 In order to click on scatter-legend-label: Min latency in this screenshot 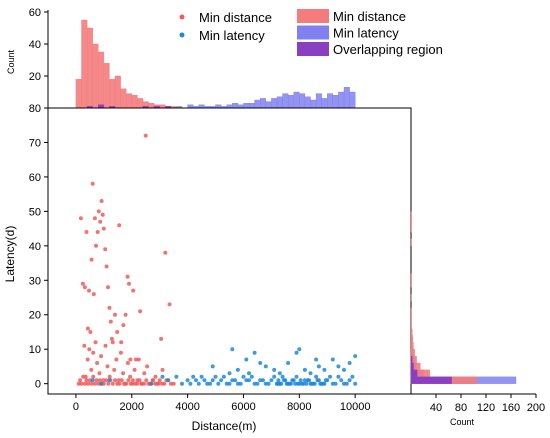, I will do `click(232, 35)`.